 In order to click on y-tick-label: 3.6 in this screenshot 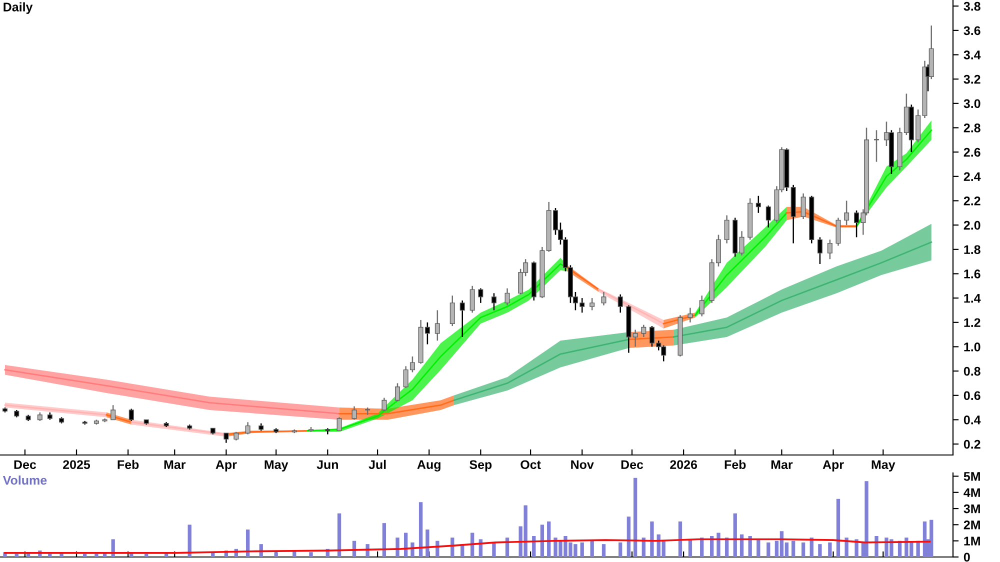, I will do `click(972, 31)`.